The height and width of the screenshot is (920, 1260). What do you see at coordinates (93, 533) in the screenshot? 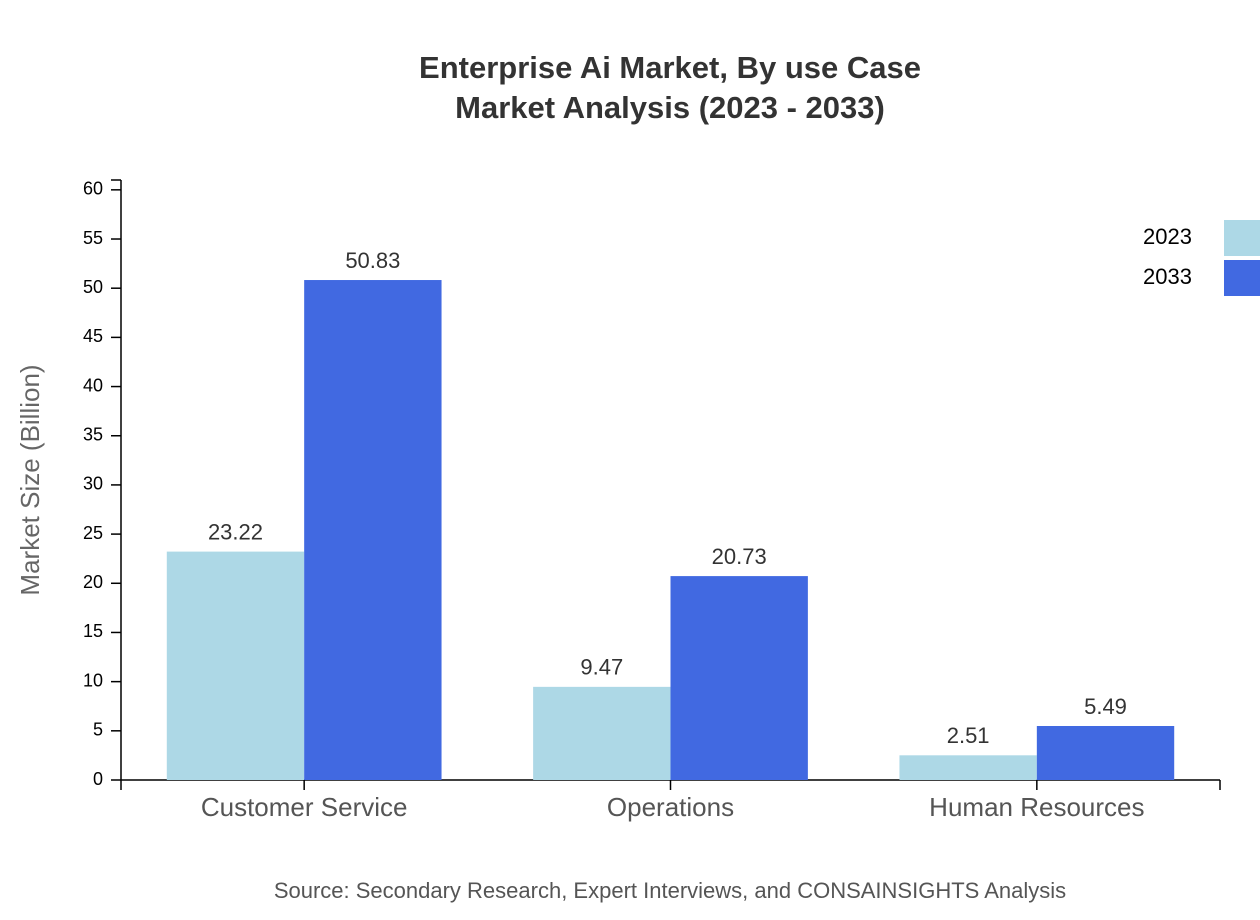
I see `y-tick-label: 25` at bounding box center [93, 533].